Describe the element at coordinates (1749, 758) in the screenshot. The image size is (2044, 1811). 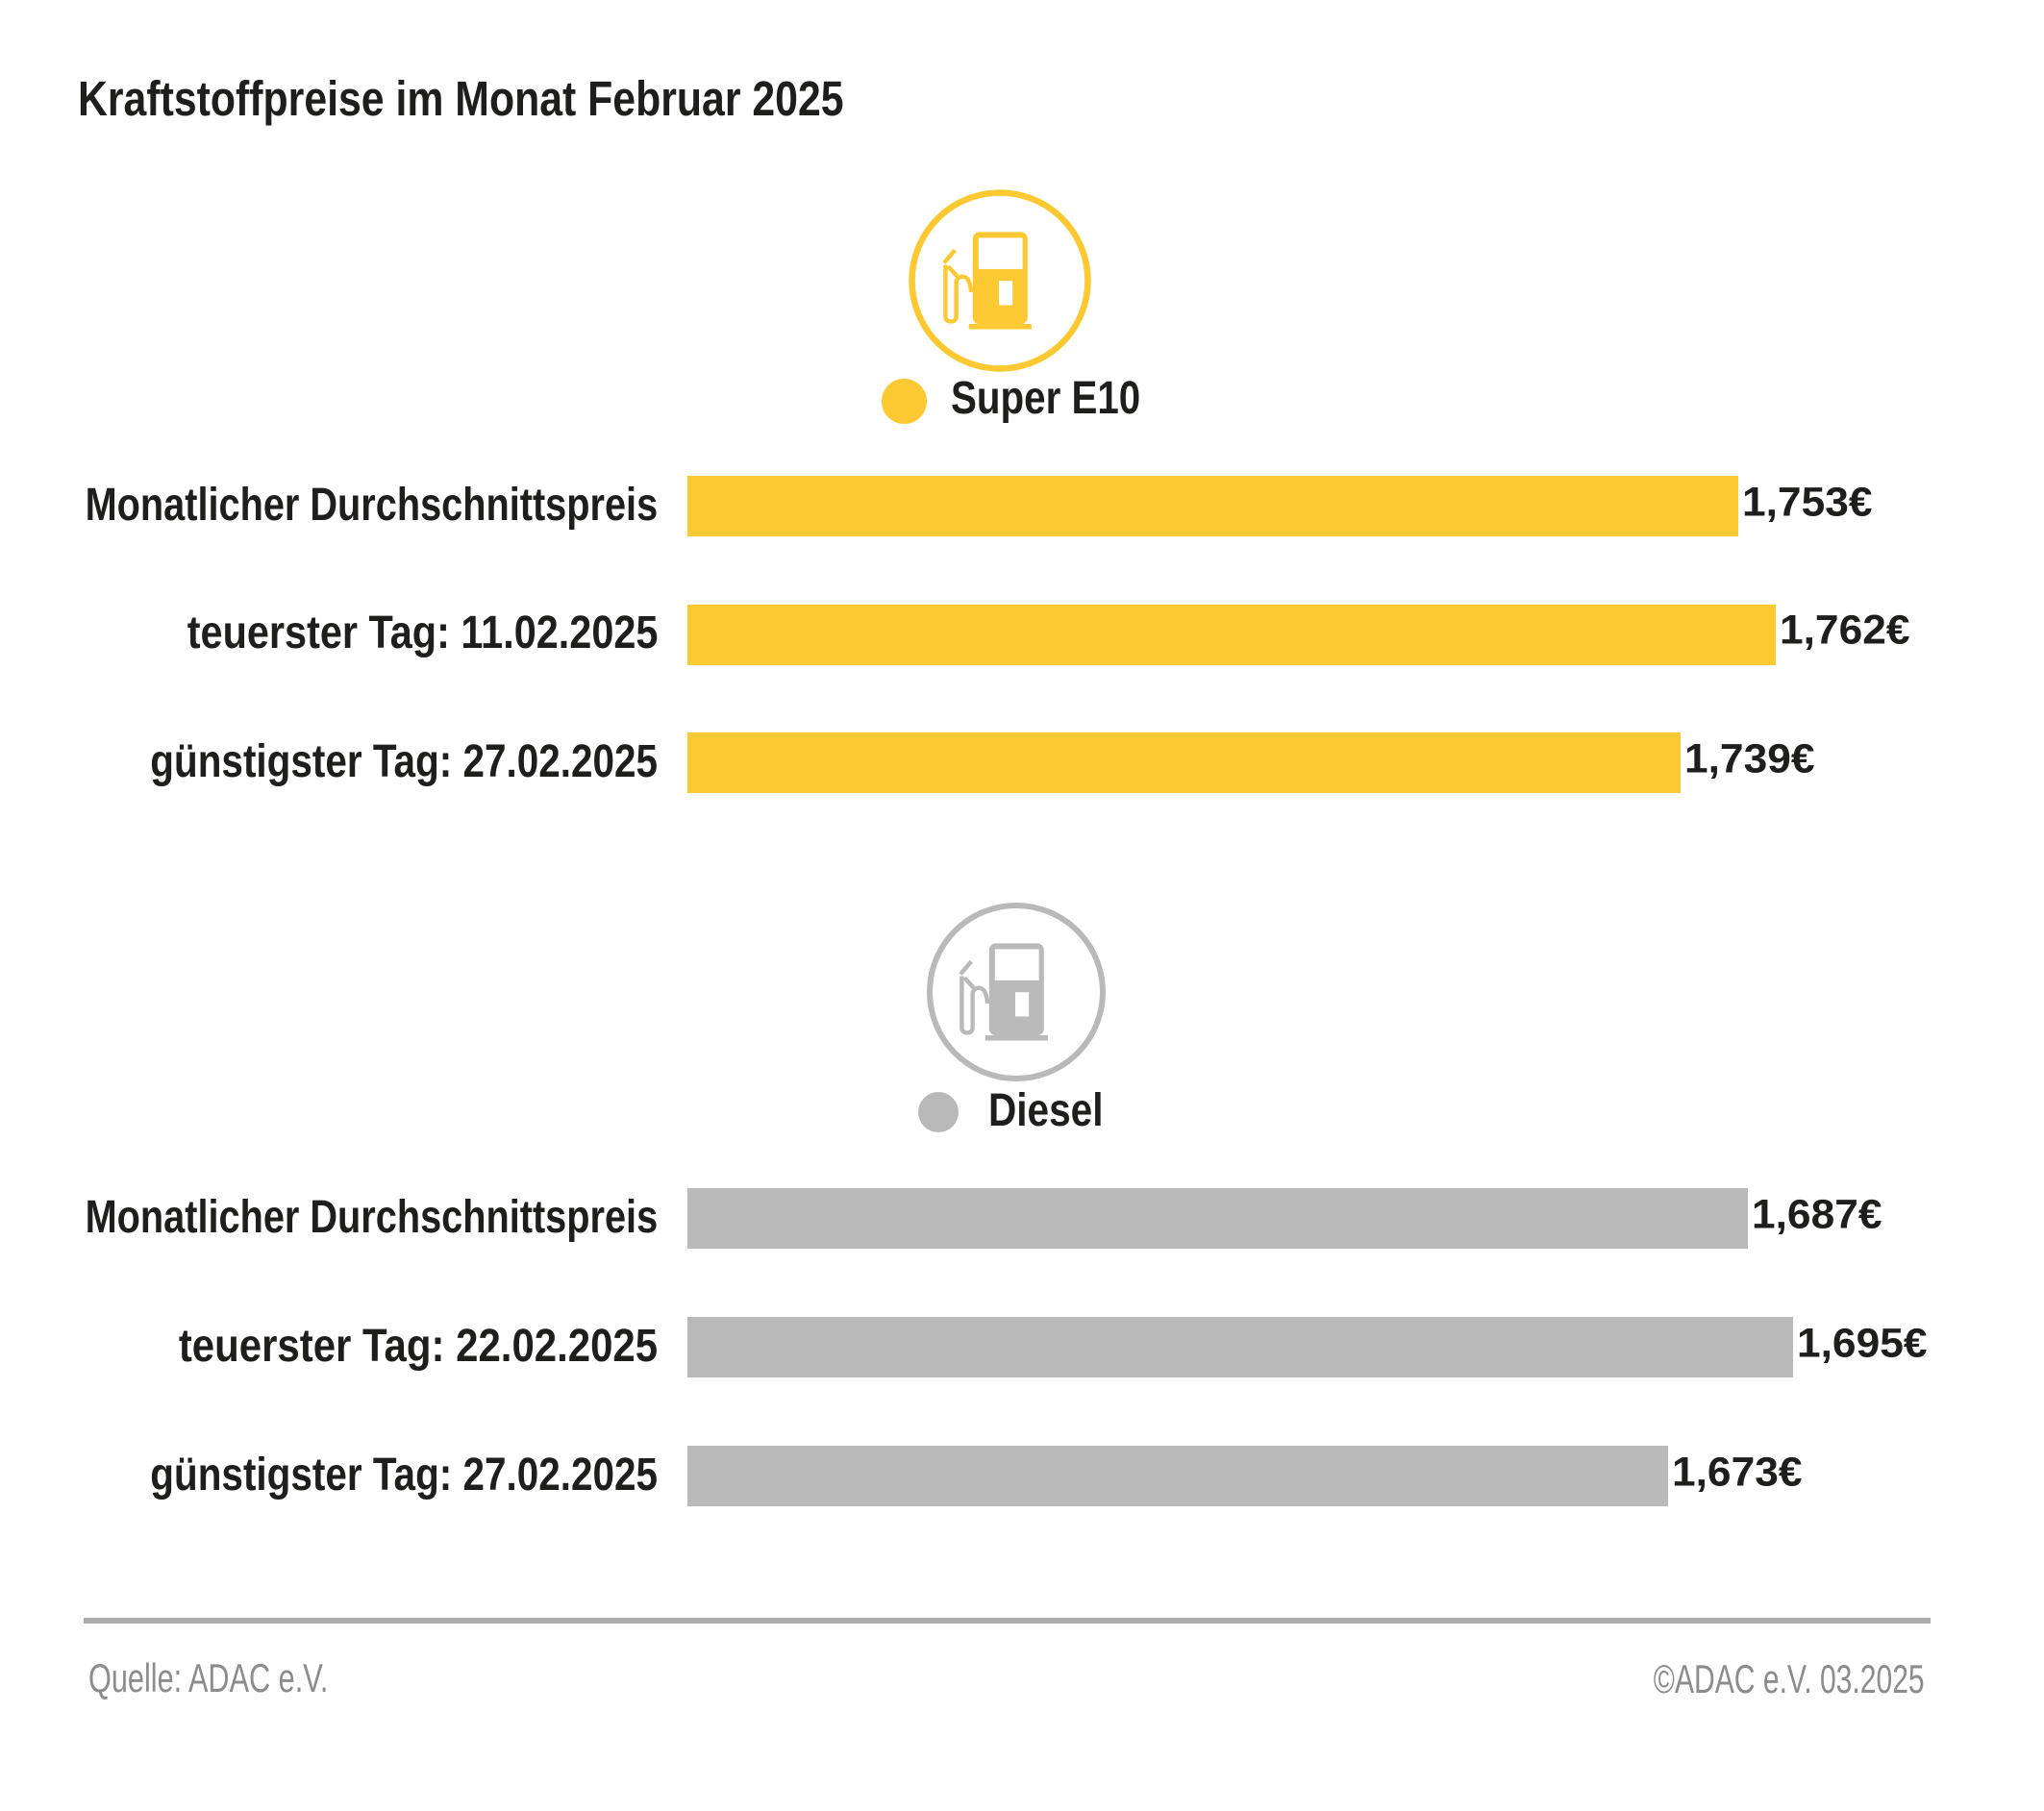
I see `bar-value-label: 1,739€` at that location.